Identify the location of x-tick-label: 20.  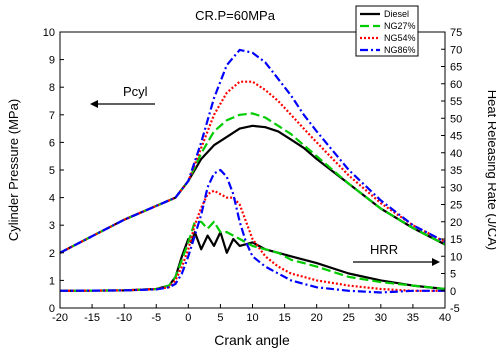
(317, 318).